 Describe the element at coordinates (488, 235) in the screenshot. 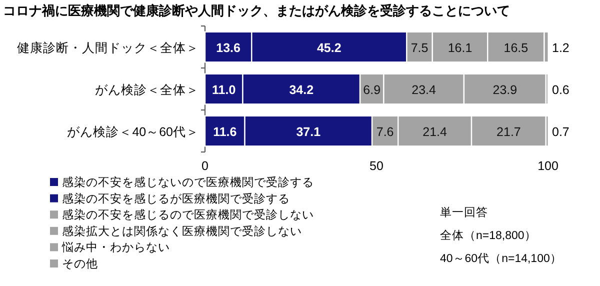

I see `text: 全体（n=18,800）` at that location.